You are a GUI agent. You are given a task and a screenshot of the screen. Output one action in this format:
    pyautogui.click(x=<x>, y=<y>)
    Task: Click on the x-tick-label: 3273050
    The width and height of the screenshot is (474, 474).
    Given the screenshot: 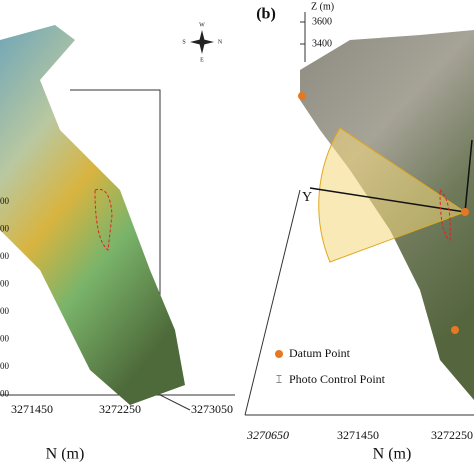 What is the action you would take?
    pyautogui.click(x=212, y=409)
    